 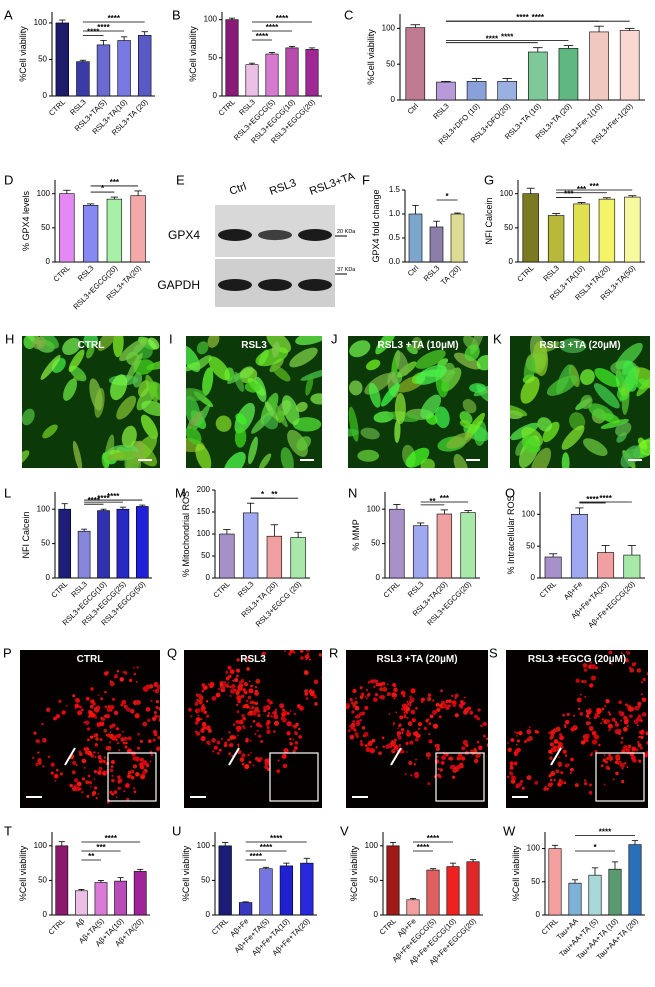 I want to click on micrograph, so click(x=580, y=402).